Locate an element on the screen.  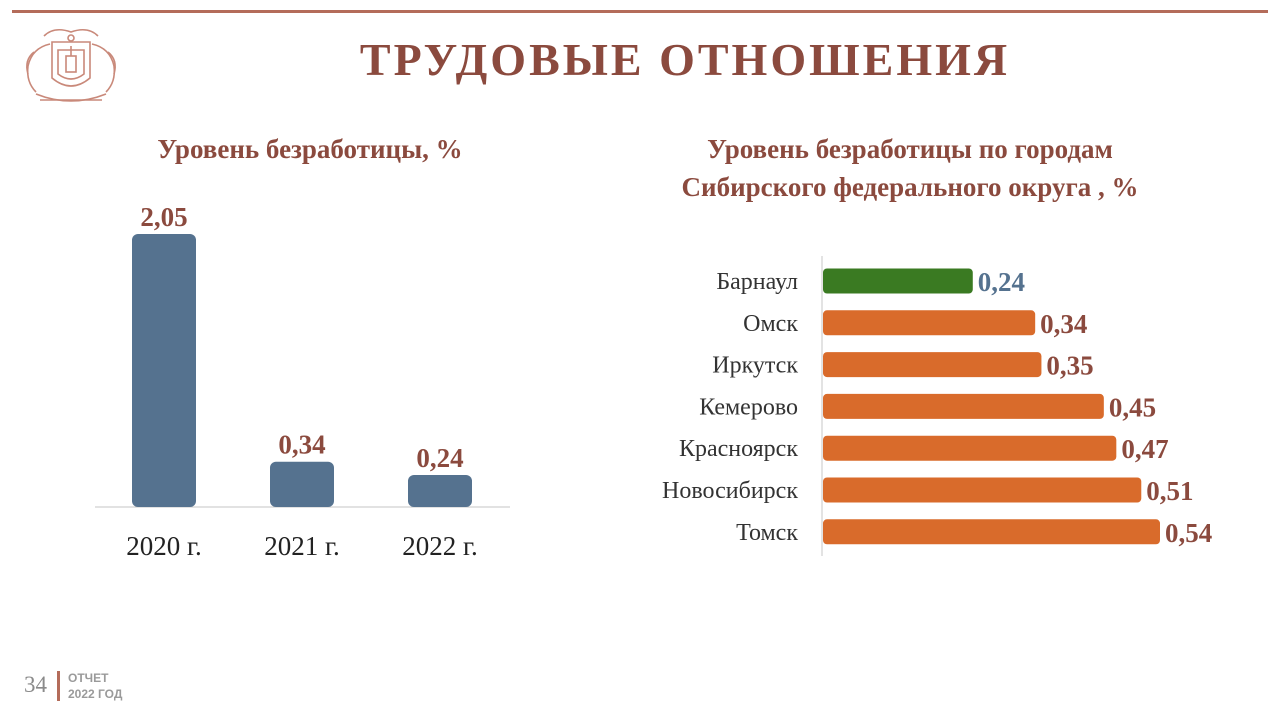
bar-value-label: 0,35 is located at coordinates (1069, 366).